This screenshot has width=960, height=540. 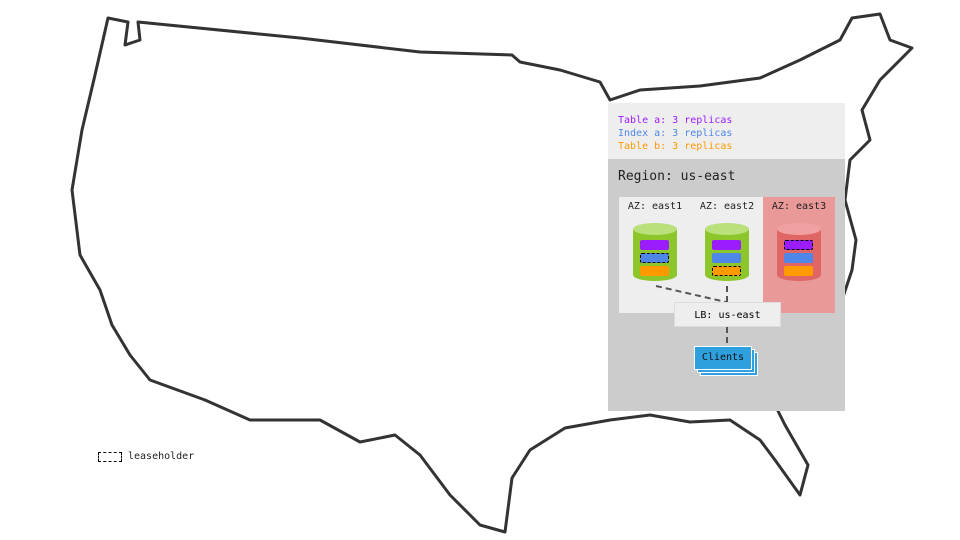 What do you see at coordinates (655, 206) in the screenshot?
I see `az-label: AZ: east1` at bounding box center [655, 206].